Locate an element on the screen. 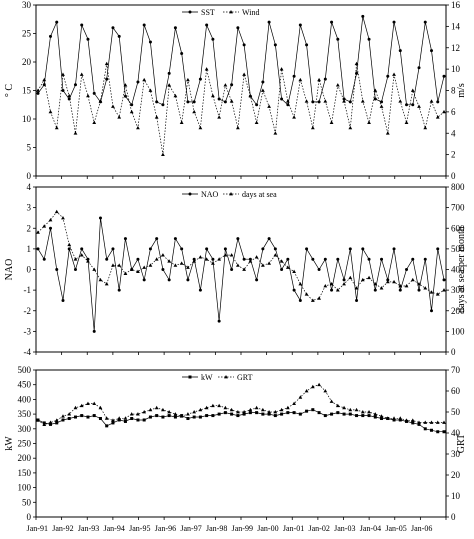 This screenshot has height=539, width=474. y-right-tick-label: 700 is located at coordinates (458, 208).